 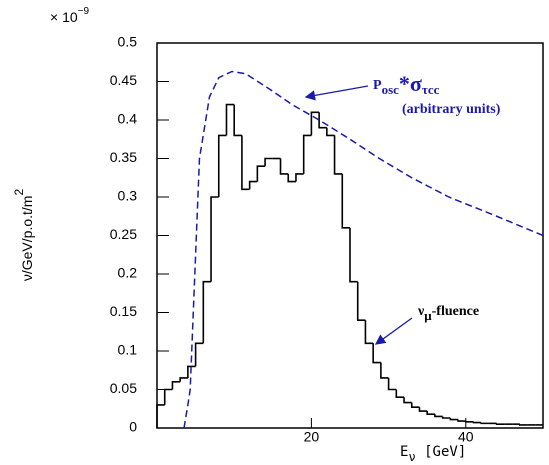 I want to click on y-tick-label: 0.3, so click(x=128, y=196).